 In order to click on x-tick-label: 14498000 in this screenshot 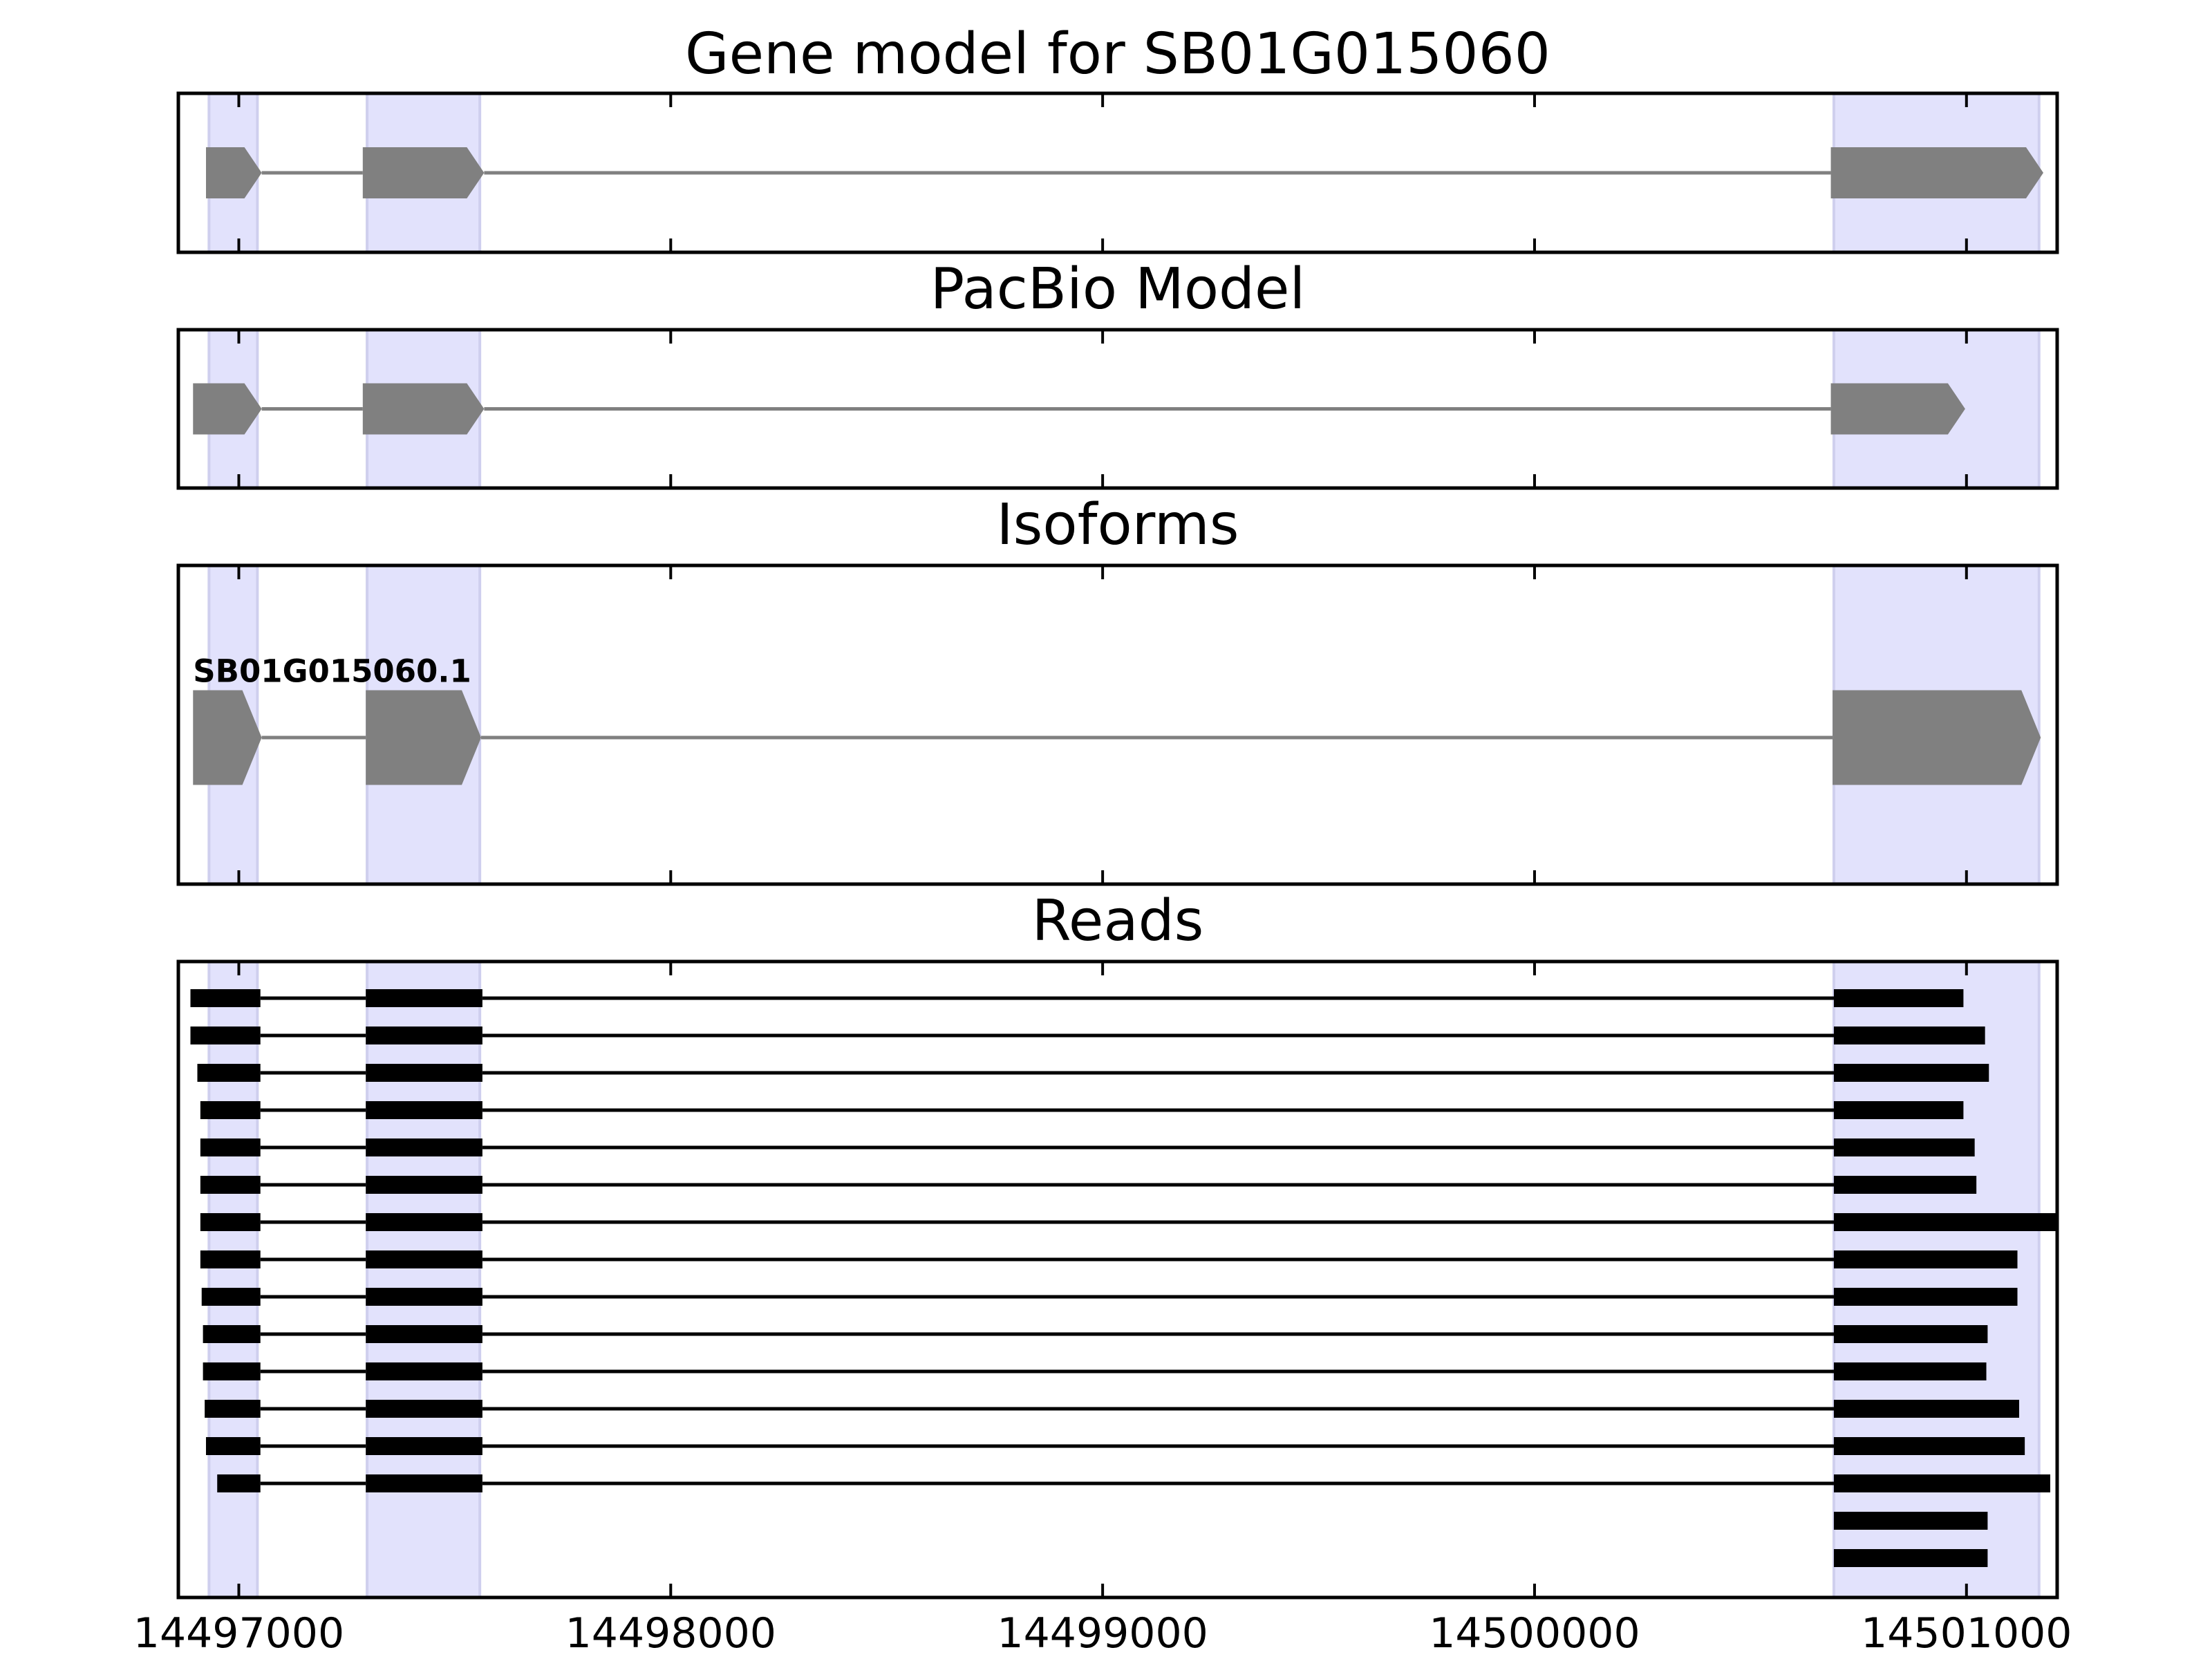, I will do `click(670, 1633)`.